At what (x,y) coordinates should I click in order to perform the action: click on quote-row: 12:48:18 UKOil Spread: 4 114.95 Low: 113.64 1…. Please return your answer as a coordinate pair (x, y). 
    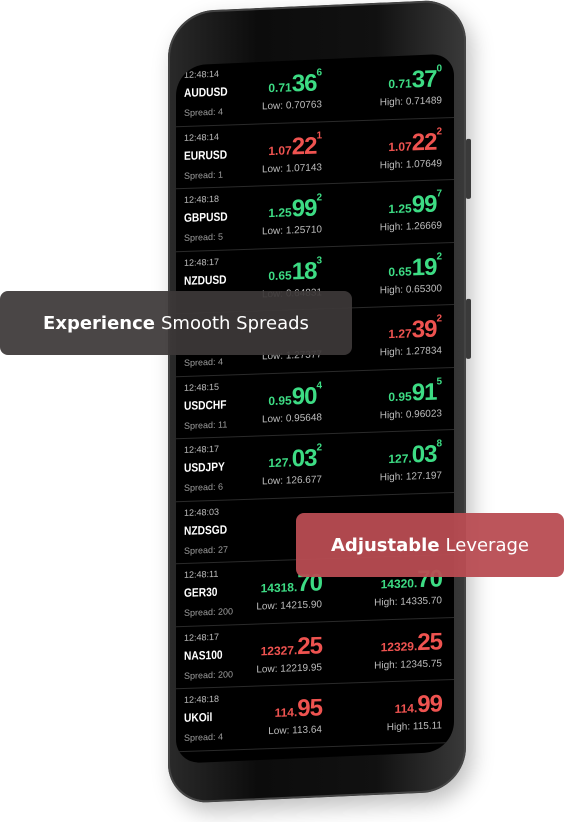
    Looking at the image, I should click on (315, 715).